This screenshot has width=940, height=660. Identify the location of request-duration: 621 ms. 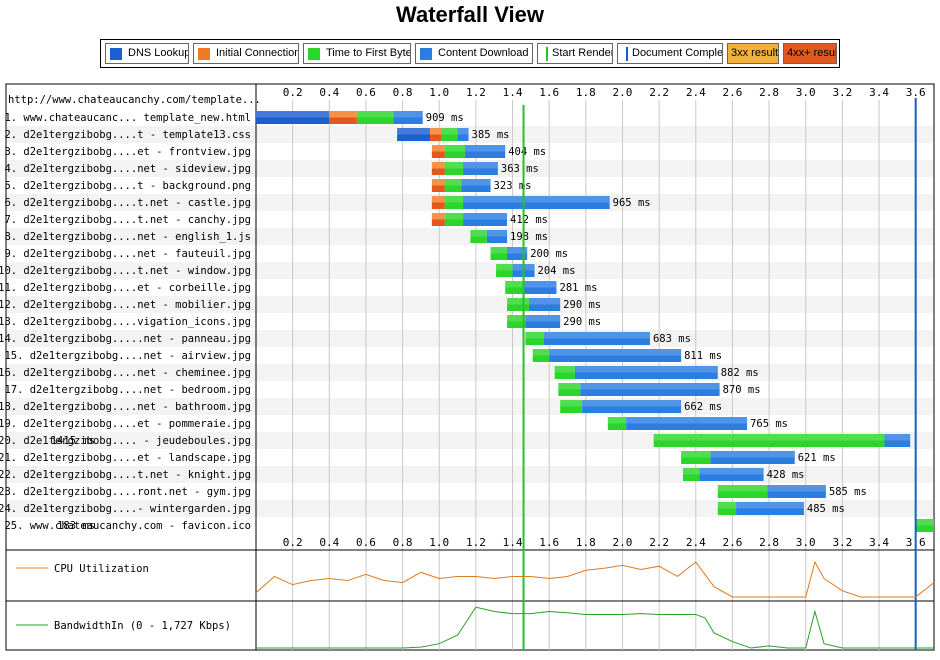
(817, 458).